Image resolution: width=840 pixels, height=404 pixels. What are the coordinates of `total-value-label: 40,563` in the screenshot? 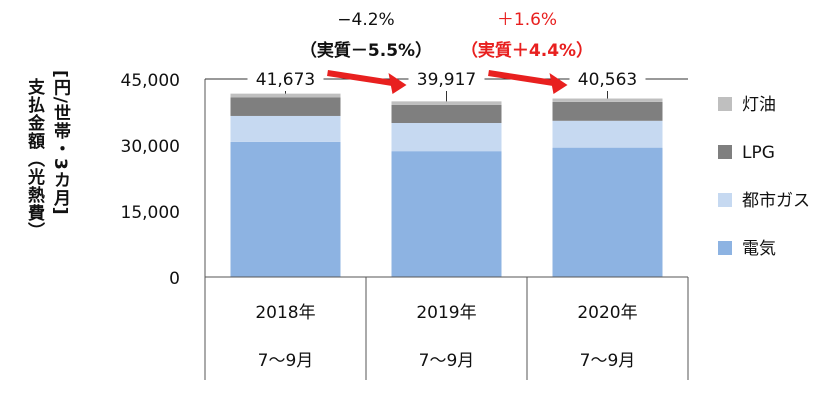 It's located at (607, 80).